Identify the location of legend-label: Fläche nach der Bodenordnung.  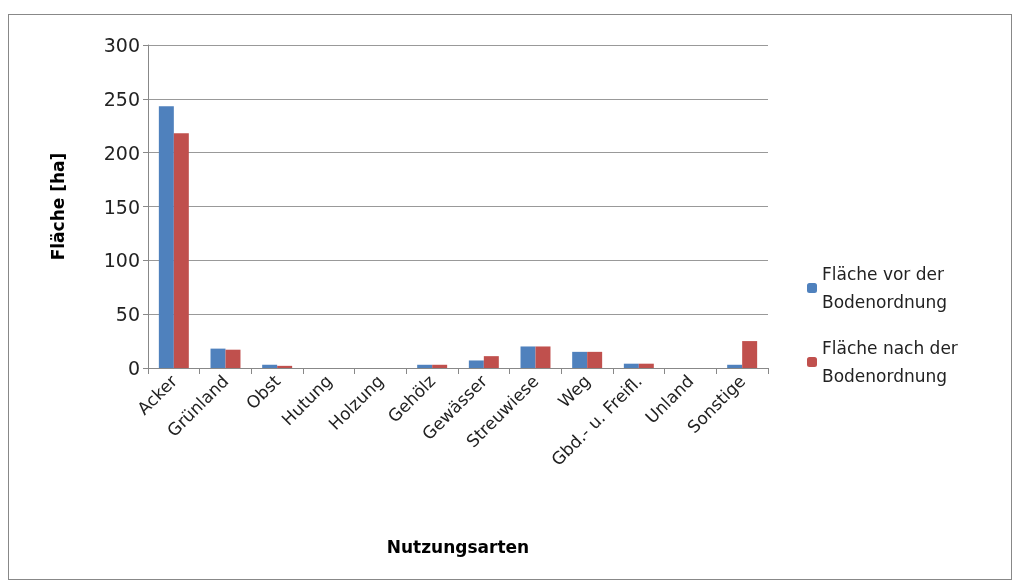
(893, 362).